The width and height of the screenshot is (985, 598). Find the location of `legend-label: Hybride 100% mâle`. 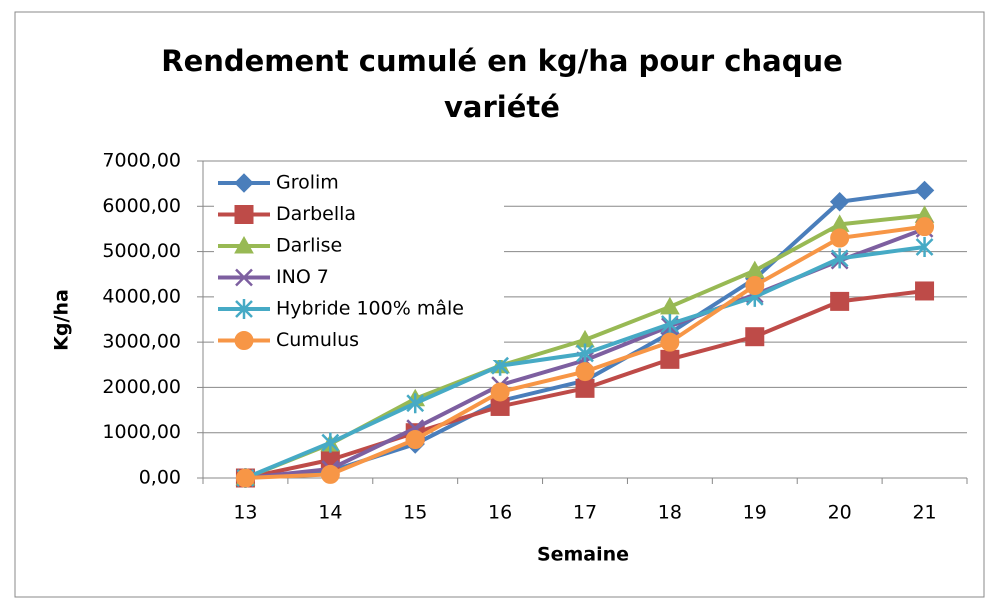

legend-label: Hybride 100% mâle is located at coordinates (370, 309).